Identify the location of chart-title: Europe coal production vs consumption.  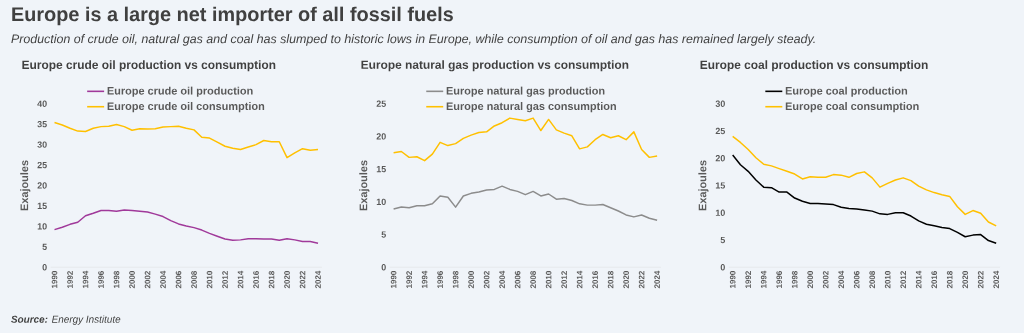
(814, 66).